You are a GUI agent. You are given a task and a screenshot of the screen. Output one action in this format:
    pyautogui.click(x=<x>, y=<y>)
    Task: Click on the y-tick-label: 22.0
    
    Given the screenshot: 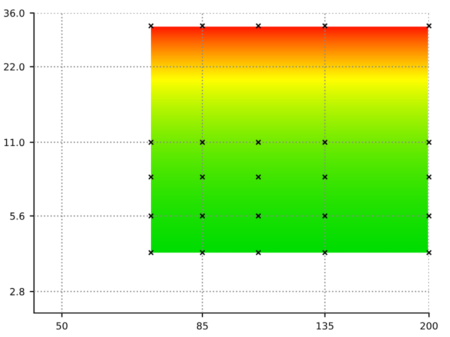 What is the action you would take?
    pyautogui.click(x=14, y=67)
    